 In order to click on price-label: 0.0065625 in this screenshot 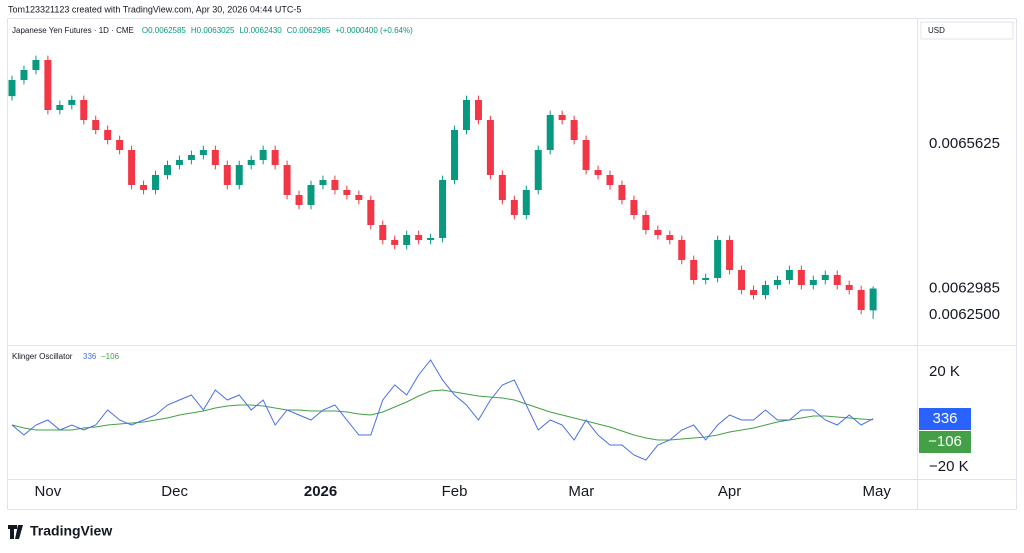, I will do `click(964, 143)`.